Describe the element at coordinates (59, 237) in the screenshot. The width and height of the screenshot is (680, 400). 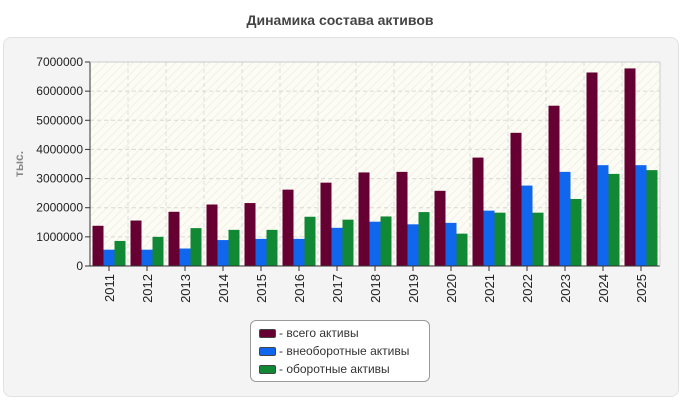
I see `y-tick-label: 1000000` at that location.